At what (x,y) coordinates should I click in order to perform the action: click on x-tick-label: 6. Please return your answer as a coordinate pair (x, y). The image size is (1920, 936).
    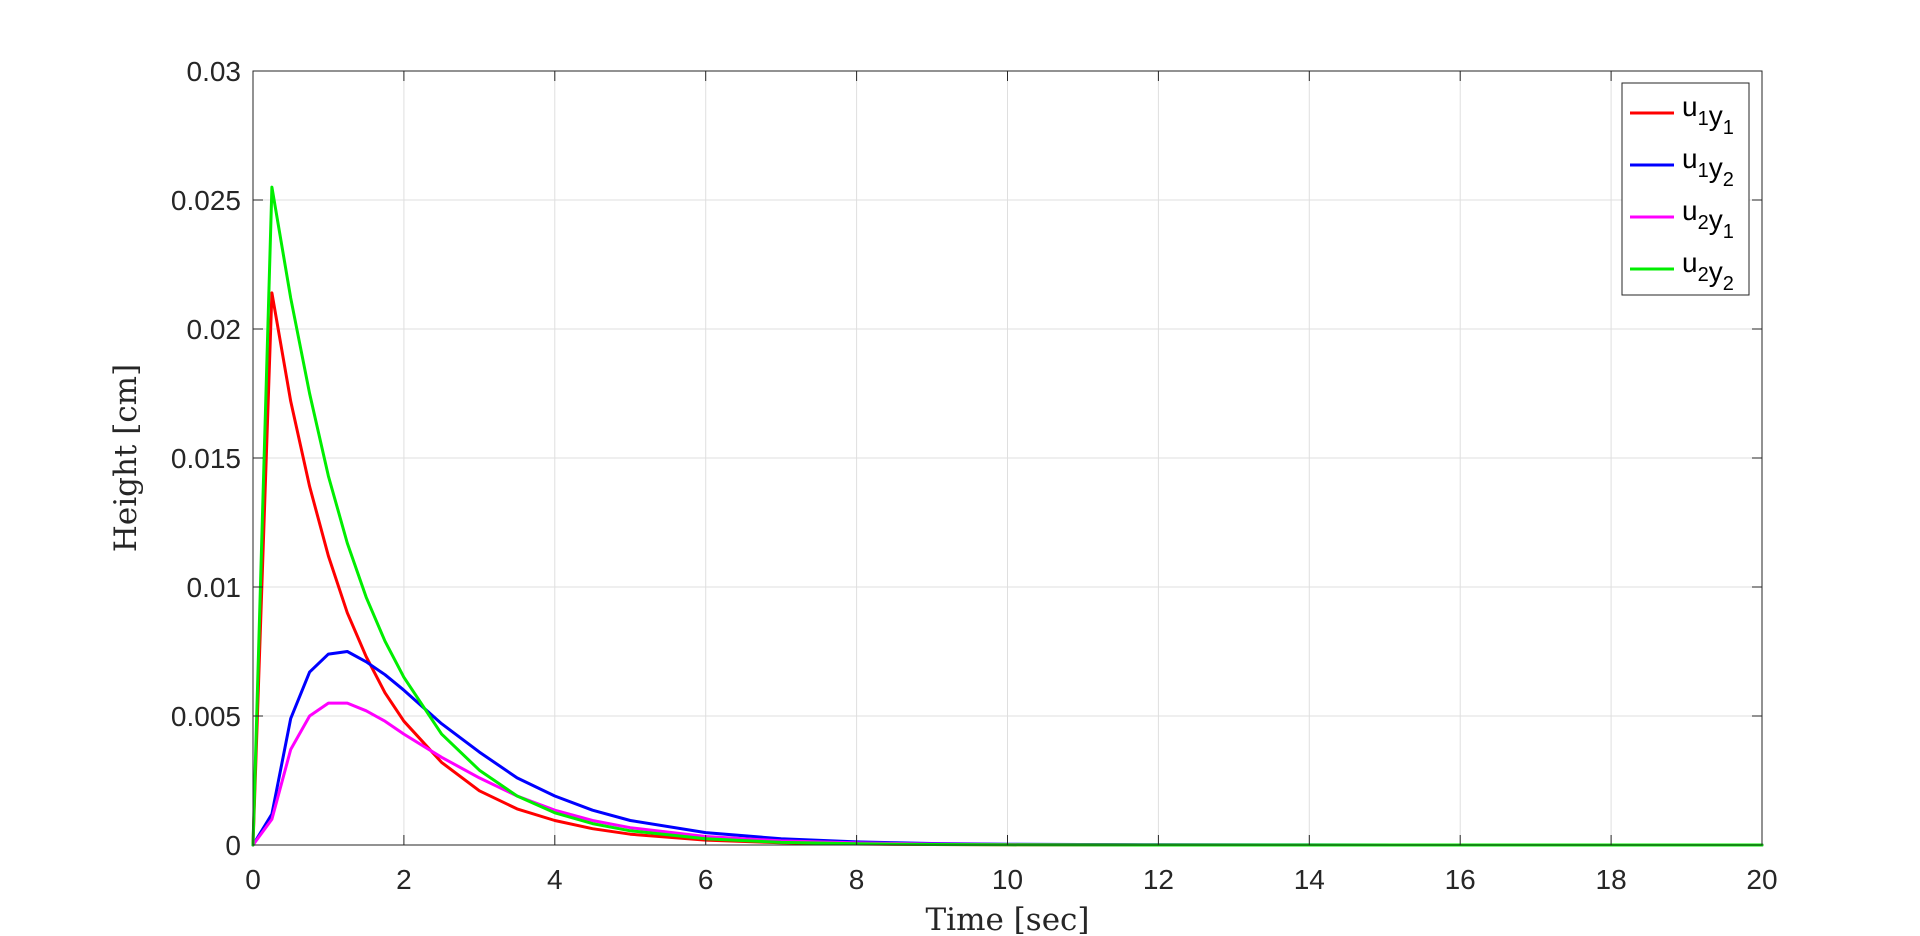
    Looking at the image, I should click on (706, 879).